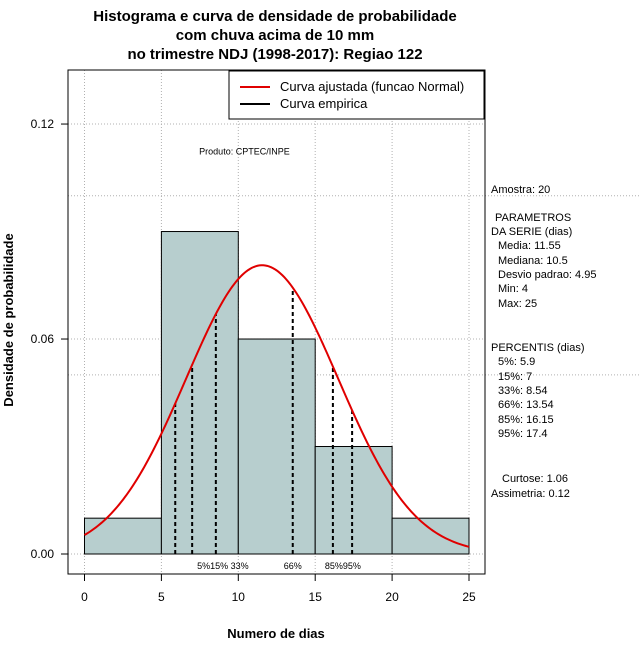 The height and width of the screenshot is (660, 640). I want to click on stats-p5: 5%: 5.9, so click(516, 362).